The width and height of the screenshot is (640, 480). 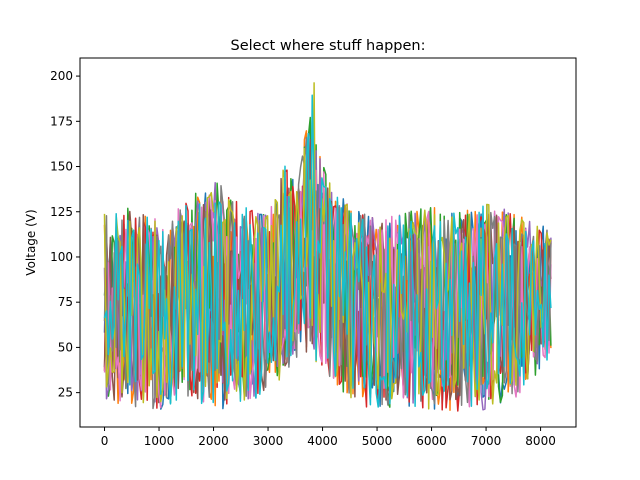 What do you see at coordinates (61, 76) in the screenshot?
I see `y-tick-label: 200` at bounding box center [61, 76].